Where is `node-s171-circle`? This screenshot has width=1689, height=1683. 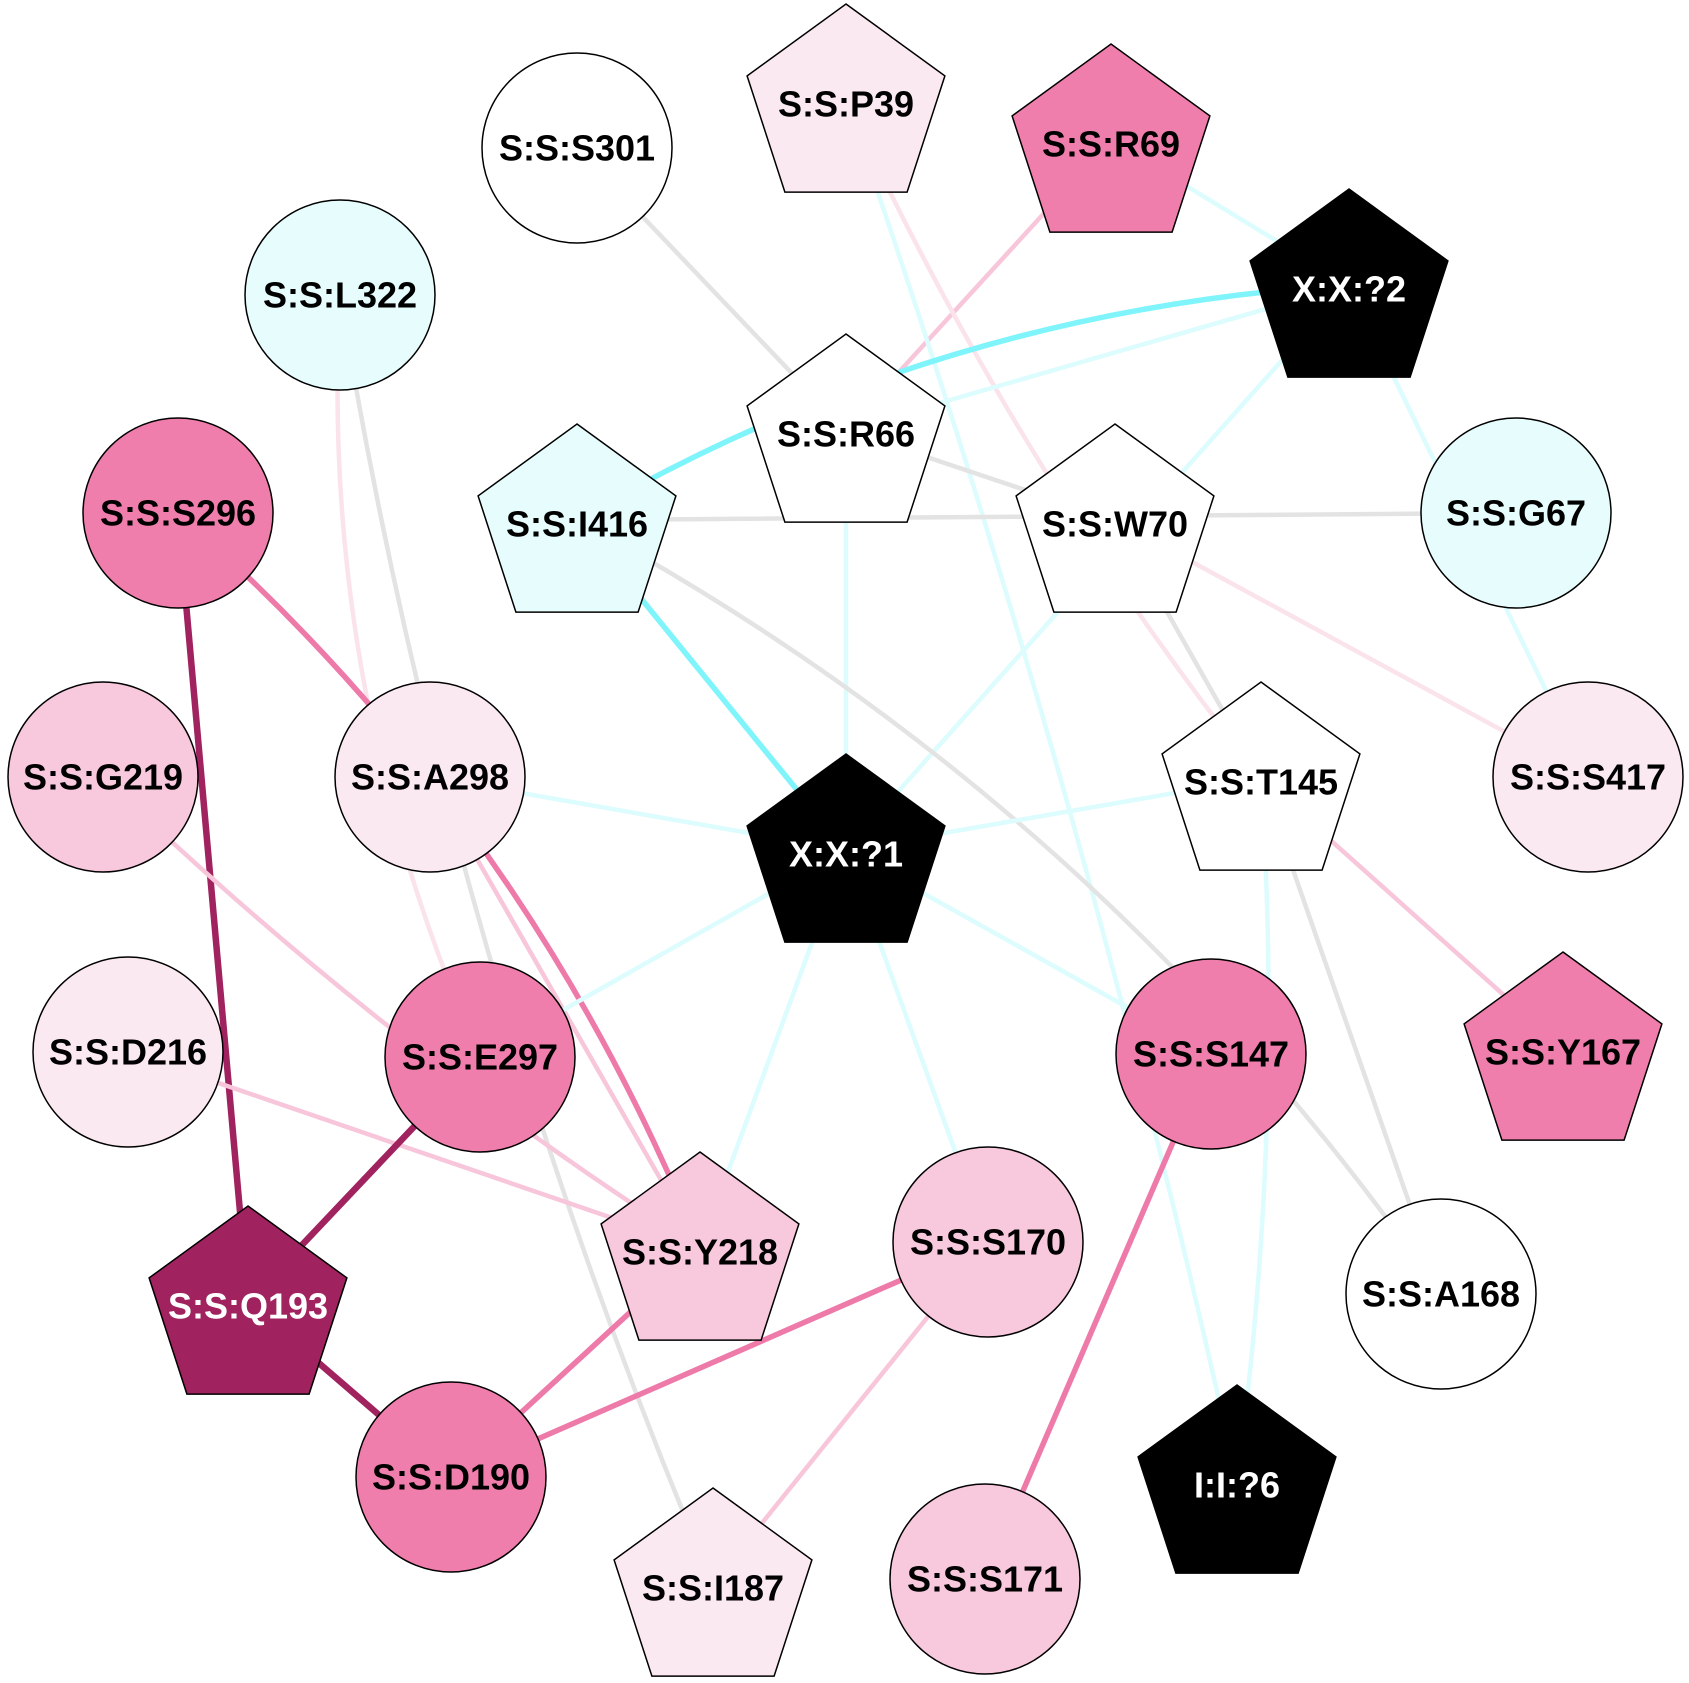 node-s171-circle is located at coordinates (985, 1579).